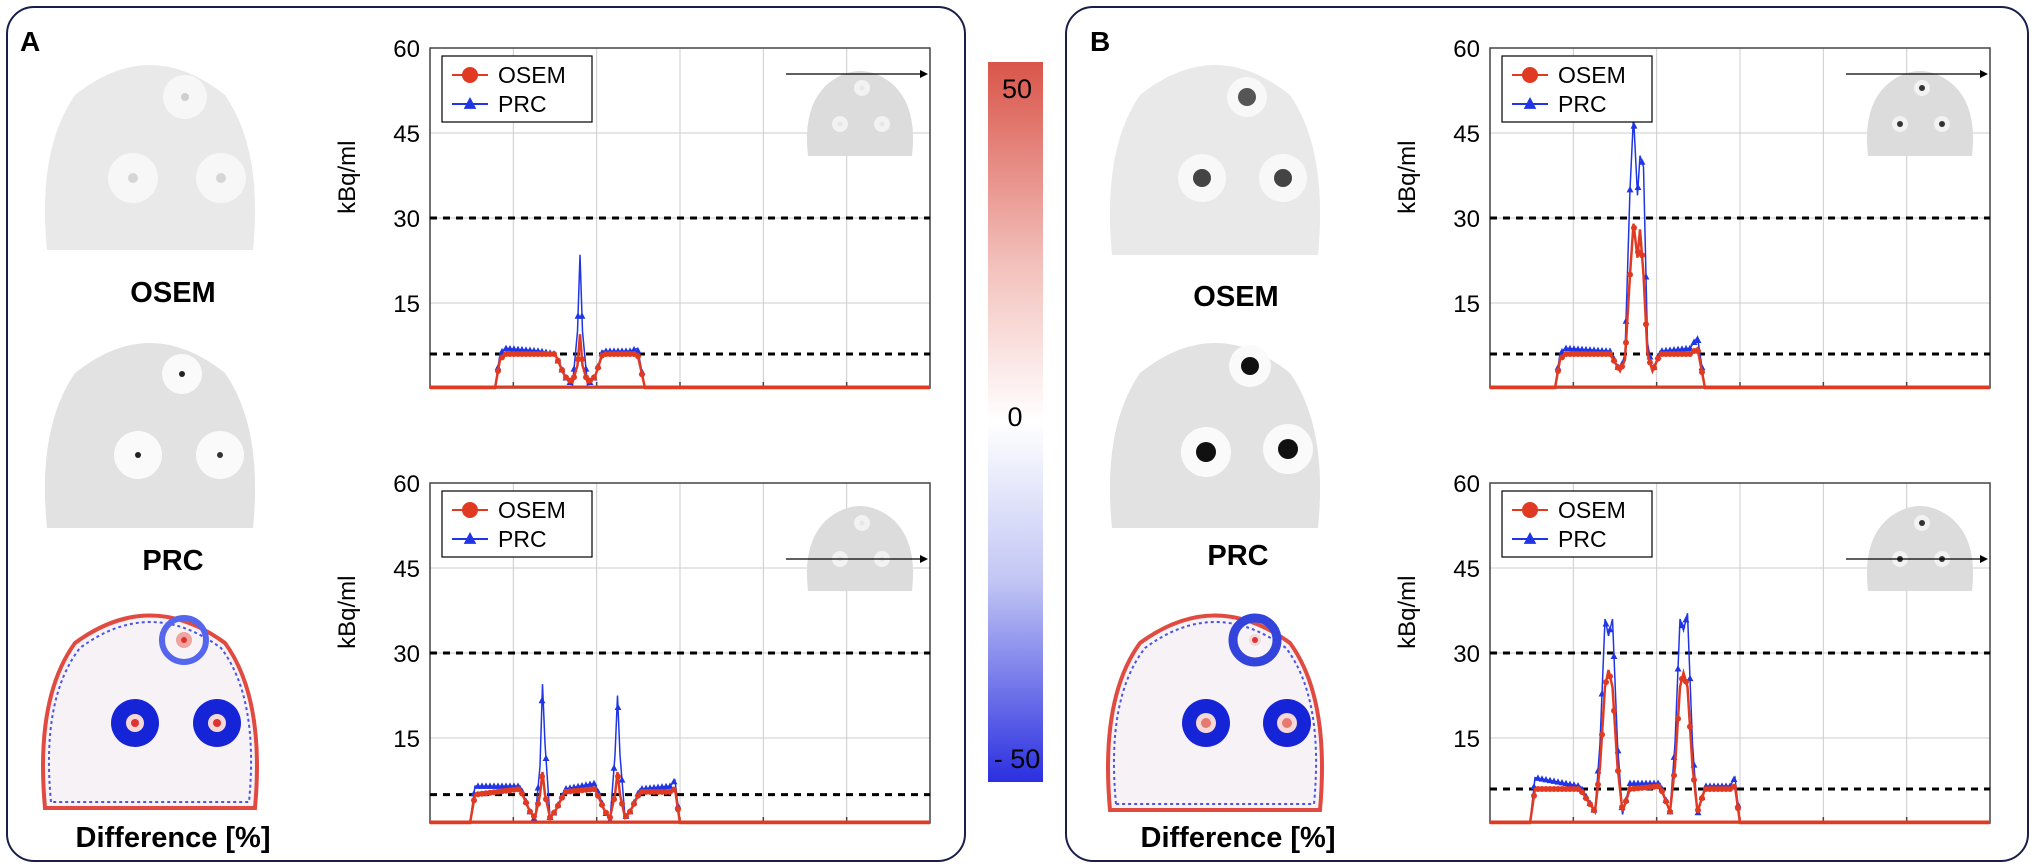 The image size is (2033, 867). Describe the element at coordinates (1466, 654) in the screenshot. I see `y-tick-label: 30` at that location.